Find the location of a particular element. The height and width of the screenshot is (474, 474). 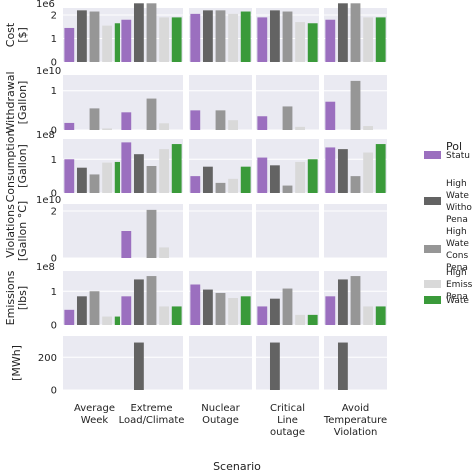

y-axis-label: Emissions[lbs] is located at coordinates (16, 297).